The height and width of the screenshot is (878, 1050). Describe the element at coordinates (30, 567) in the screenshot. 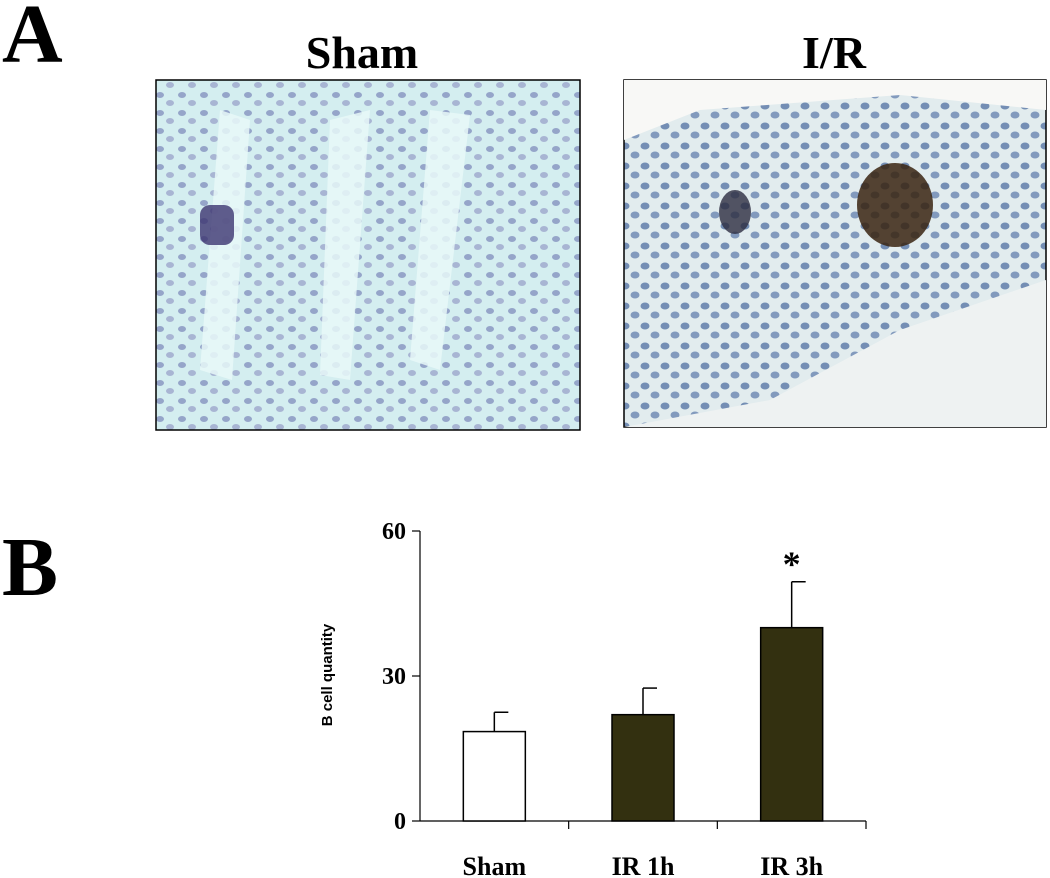

I see `panel-label: B` at that location.